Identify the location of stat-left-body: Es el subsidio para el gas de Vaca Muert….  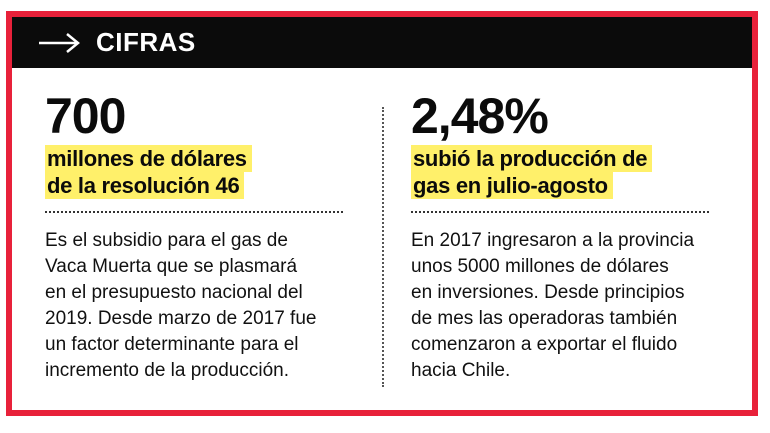
(200, 306).